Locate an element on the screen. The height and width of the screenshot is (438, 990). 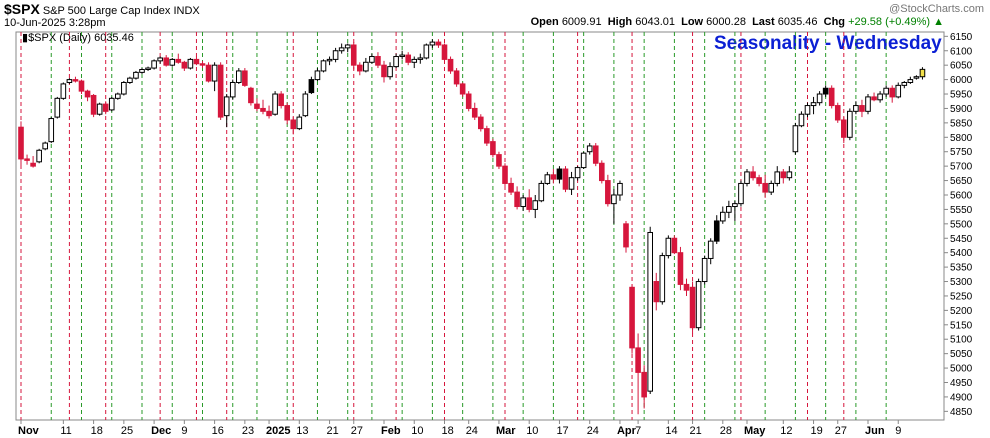
x-tick-label: 28 is located at coordinates (726, 431).